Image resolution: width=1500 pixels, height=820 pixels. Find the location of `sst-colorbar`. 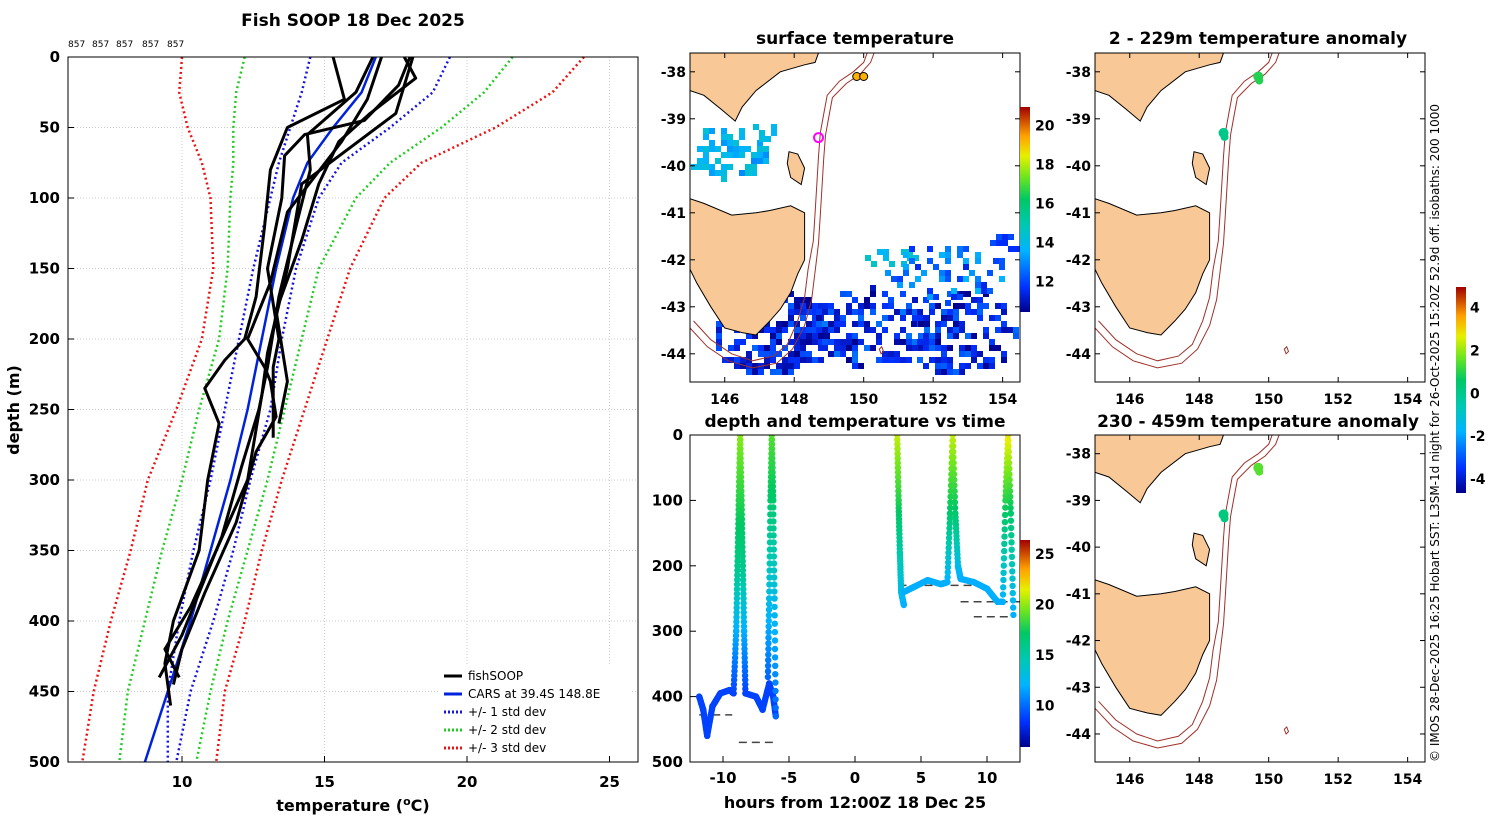

sst-colorbar is located at coordinates (1025, 209).